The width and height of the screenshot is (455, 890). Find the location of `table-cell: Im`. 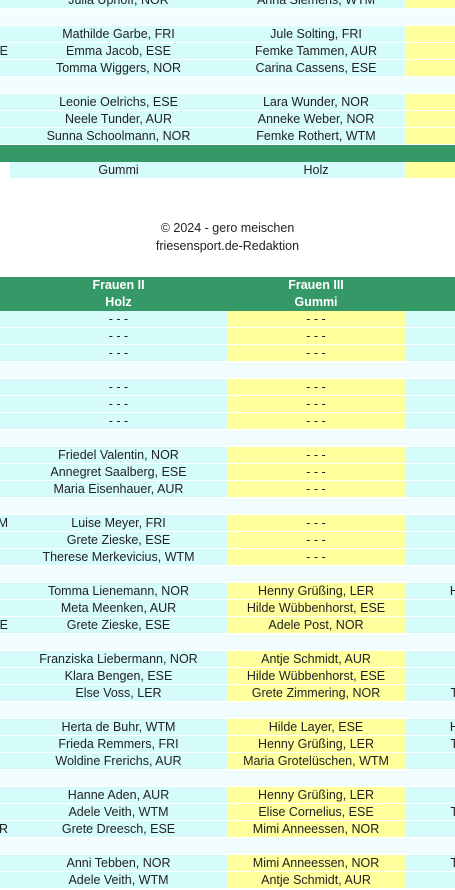

table-cell: Im is located at coordinates (430, 119).